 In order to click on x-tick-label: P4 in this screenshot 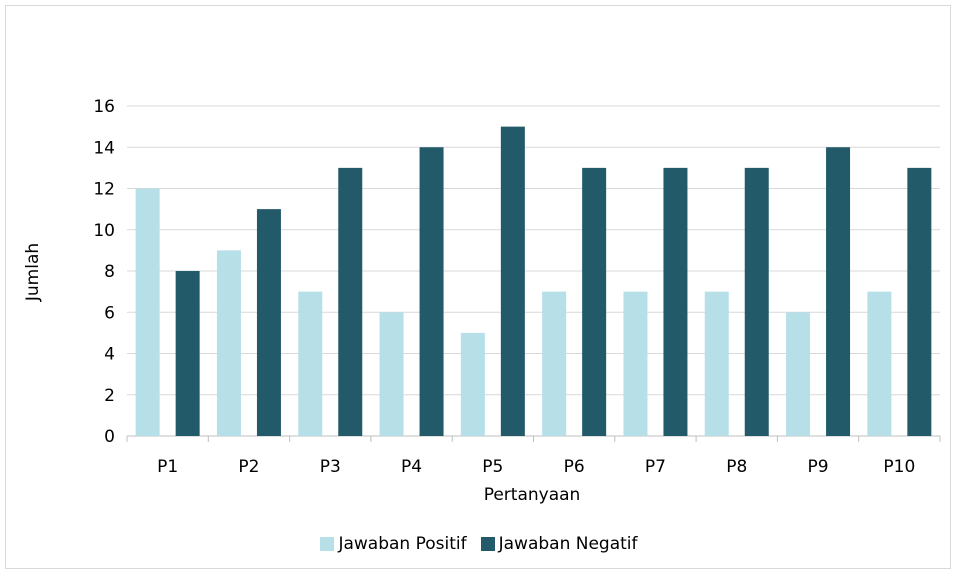, I will do `click(411, 467)`.